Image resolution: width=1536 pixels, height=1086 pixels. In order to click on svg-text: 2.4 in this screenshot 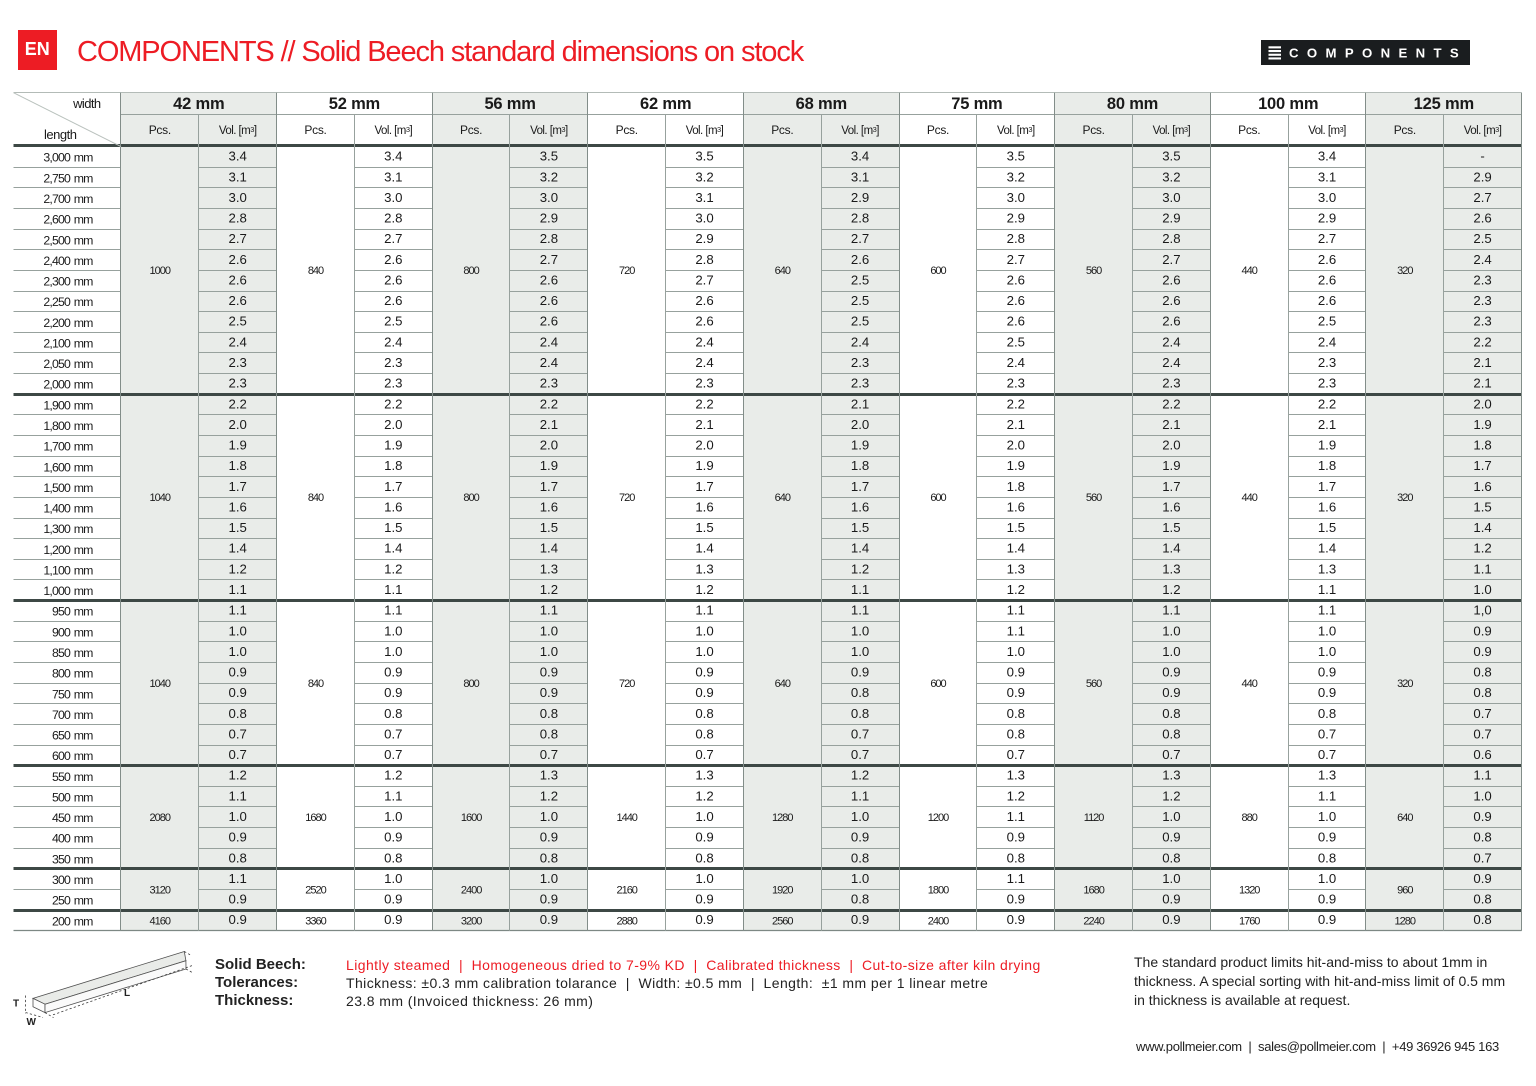, I will do `click(704, 362)`.